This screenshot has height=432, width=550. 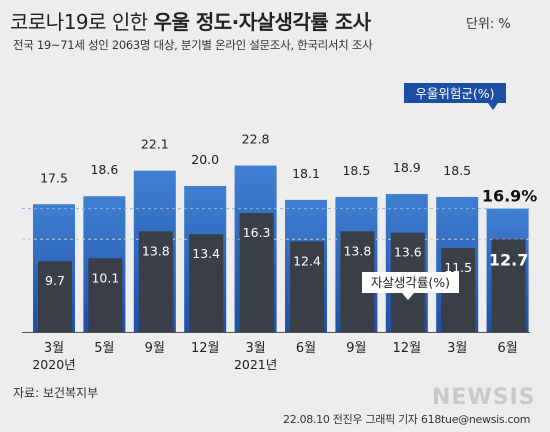 I want to click on x-year-label: 2020년, so click(x=53, y=364).